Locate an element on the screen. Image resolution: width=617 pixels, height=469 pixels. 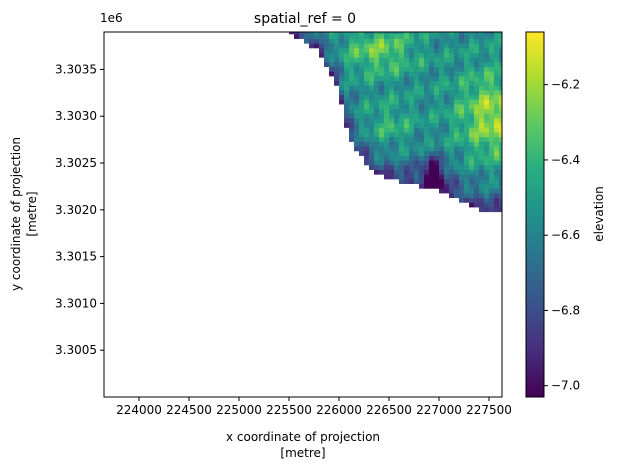
x-axis-label-line1: x coordinate of projection is located at coordinates (303, 437).